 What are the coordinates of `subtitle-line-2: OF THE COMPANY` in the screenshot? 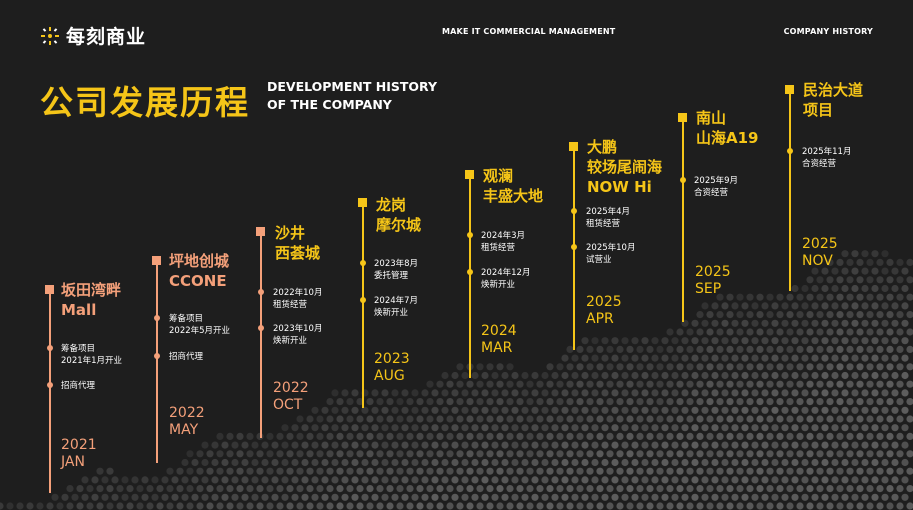 It's located at (329, 104).